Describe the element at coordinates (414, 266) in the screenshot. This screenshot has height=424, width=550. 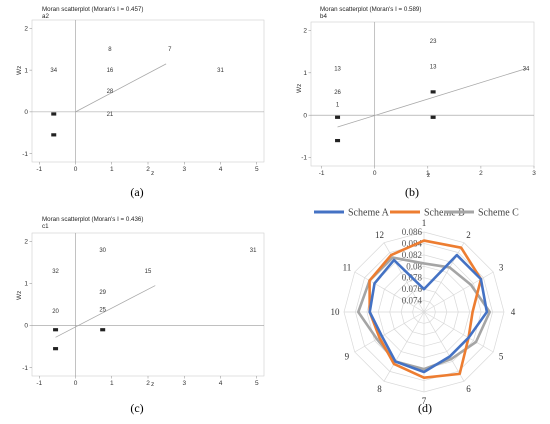
I see `radar-tick-label: 0.08` at that location.